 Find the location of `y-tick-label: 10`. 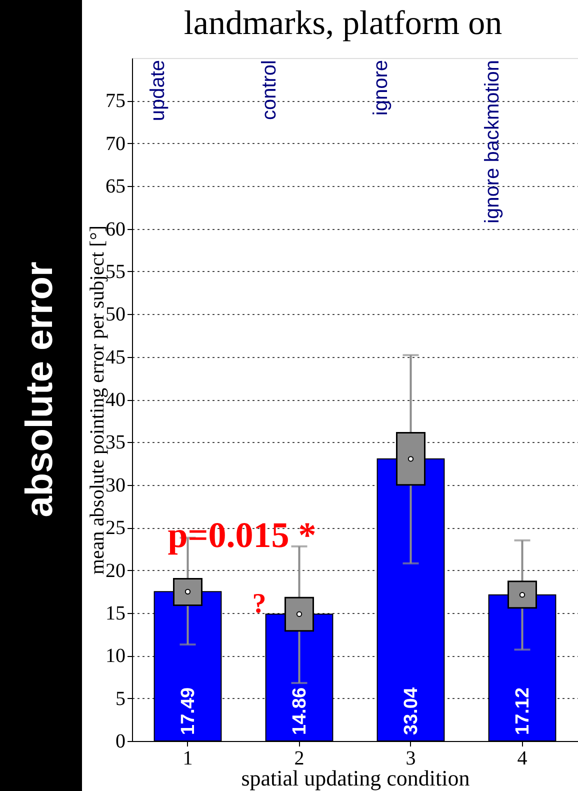

y-tick-label: 10 is located at coordinates (116, 656).